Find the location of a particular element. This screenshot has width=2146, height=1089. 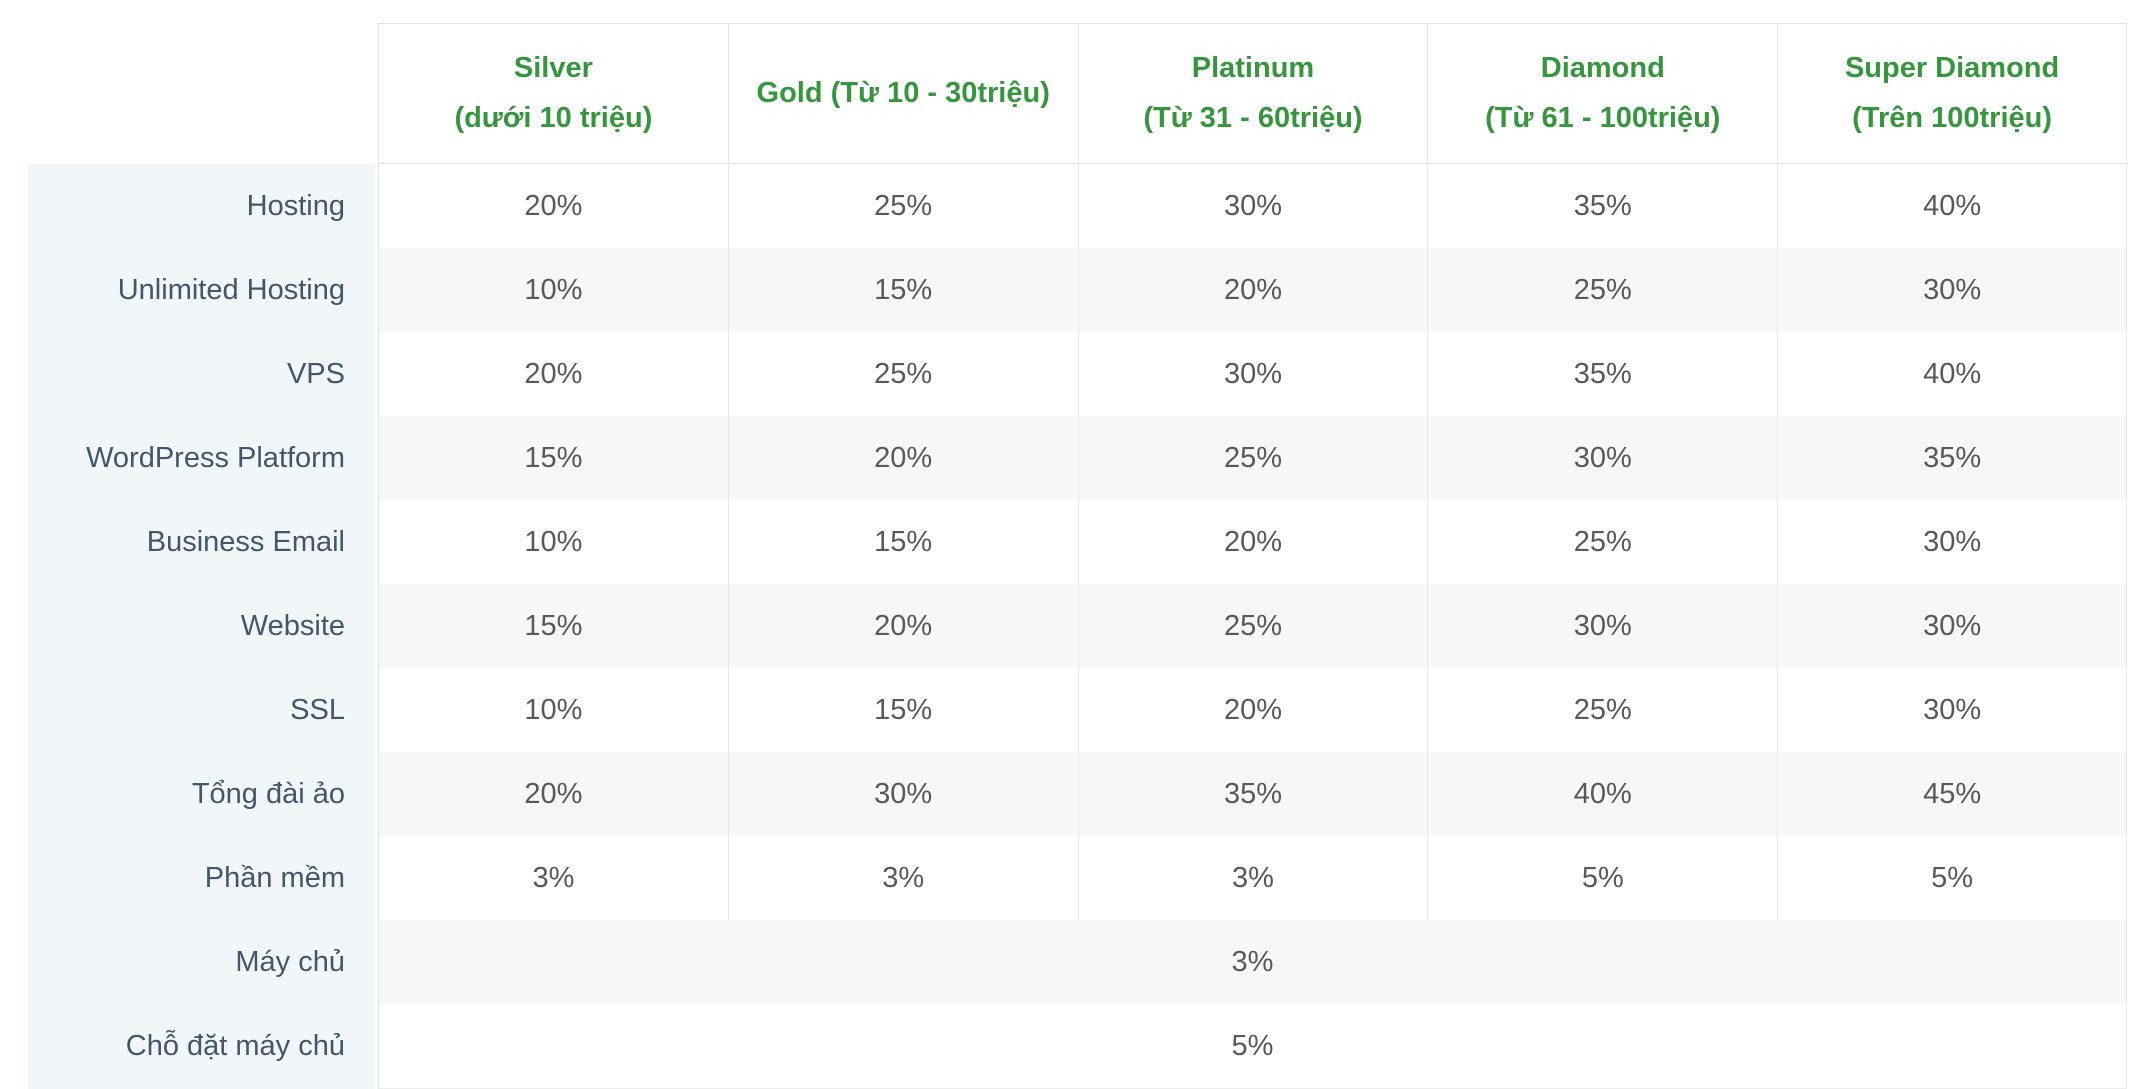

table-row: Phần mềm 3% 3% 3% 5% 5% is located at coordinates (1077, 878).